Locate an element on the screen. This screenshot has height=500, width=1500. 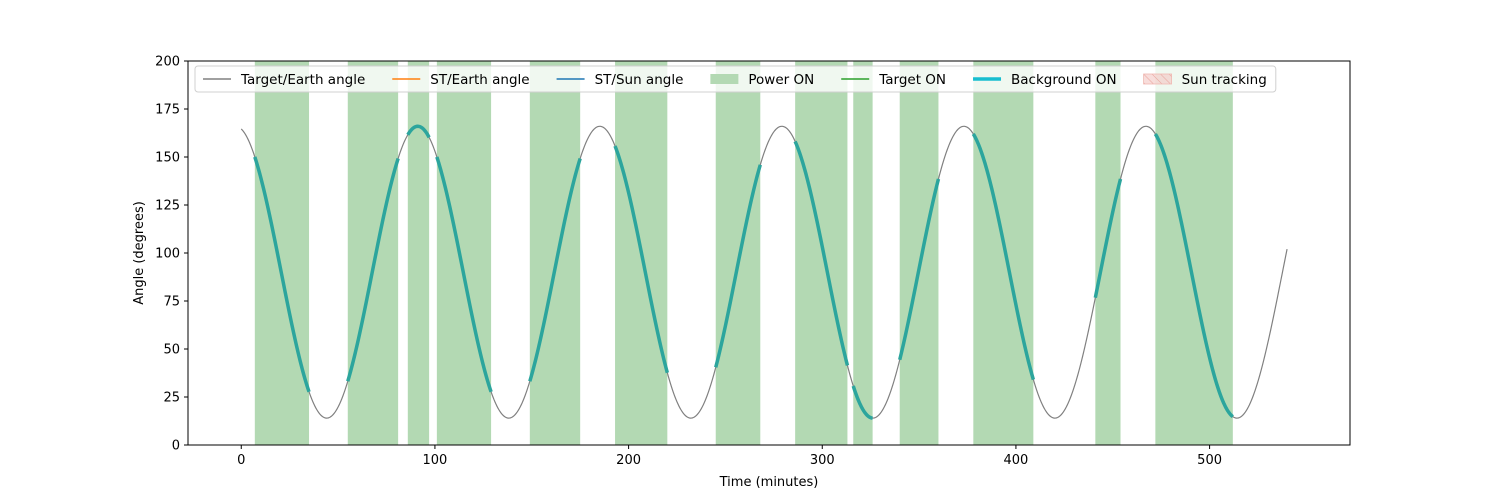
y-tick-label: 50 is located at coordinates (171, 350).